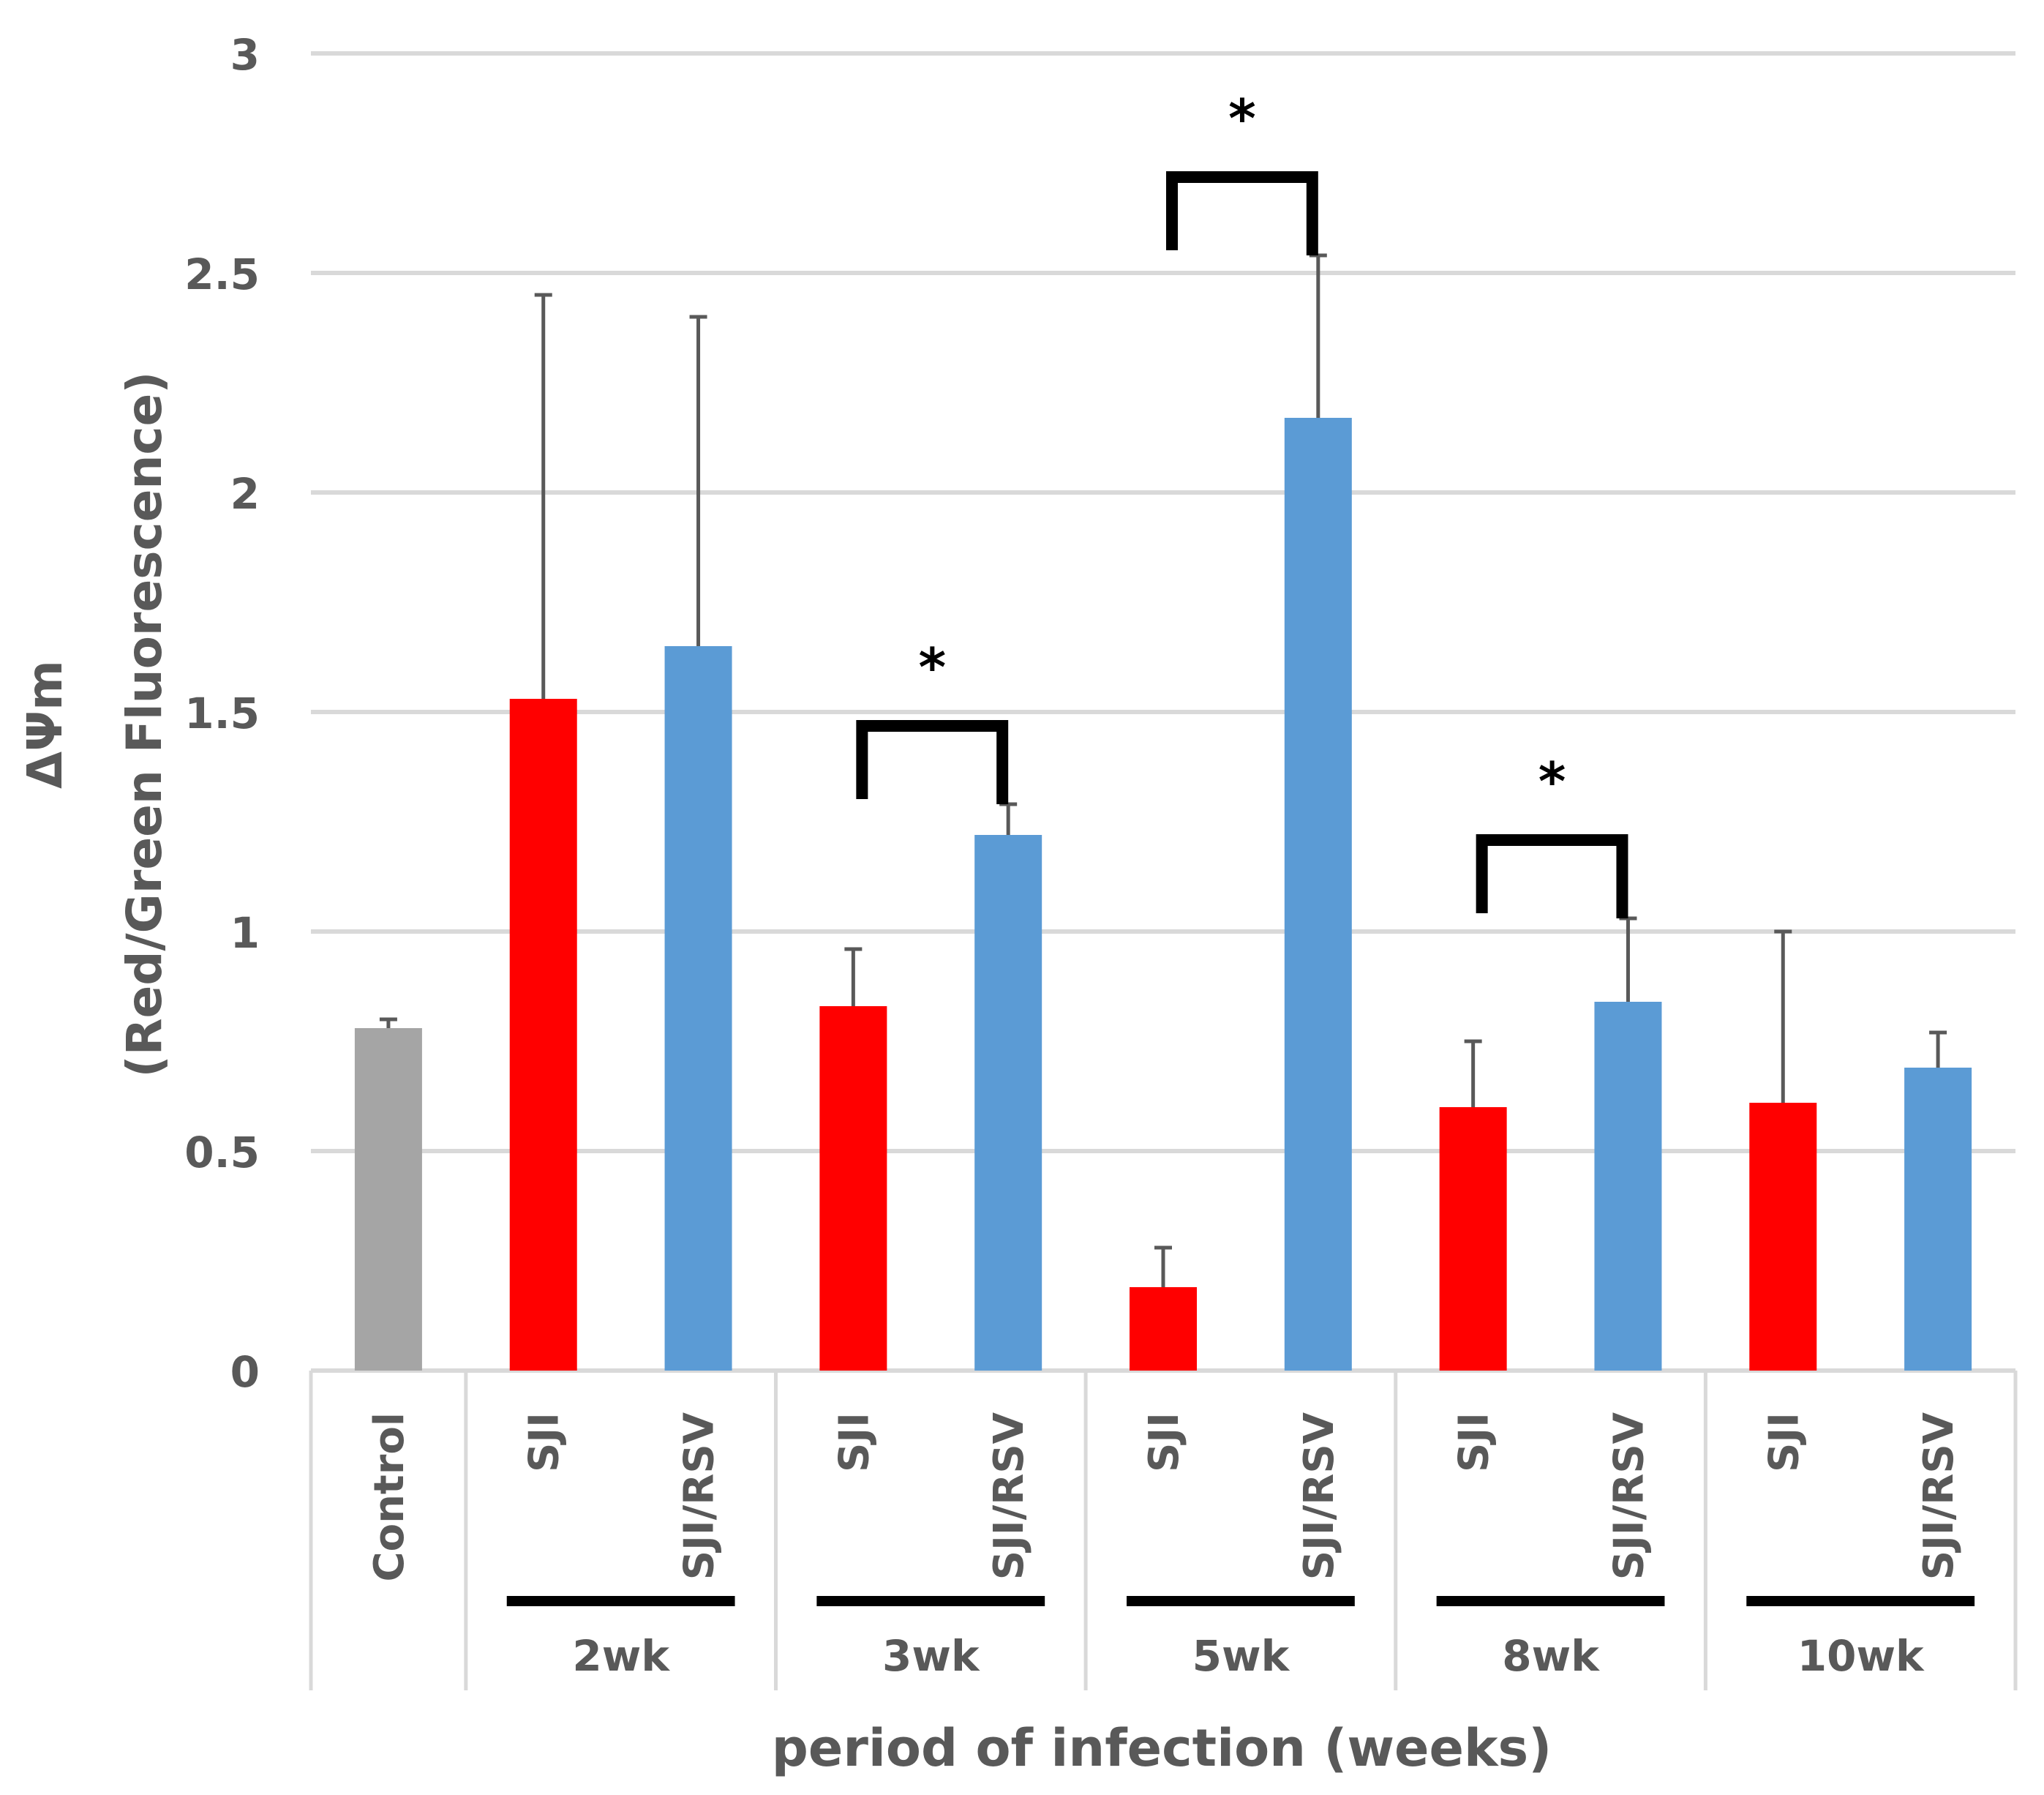 This screenshot has height=1795, width=2044. Describe the element at coordinates (1318, 894) in the screenshot. I see `bar-5wk-sji-rsv` at that location.